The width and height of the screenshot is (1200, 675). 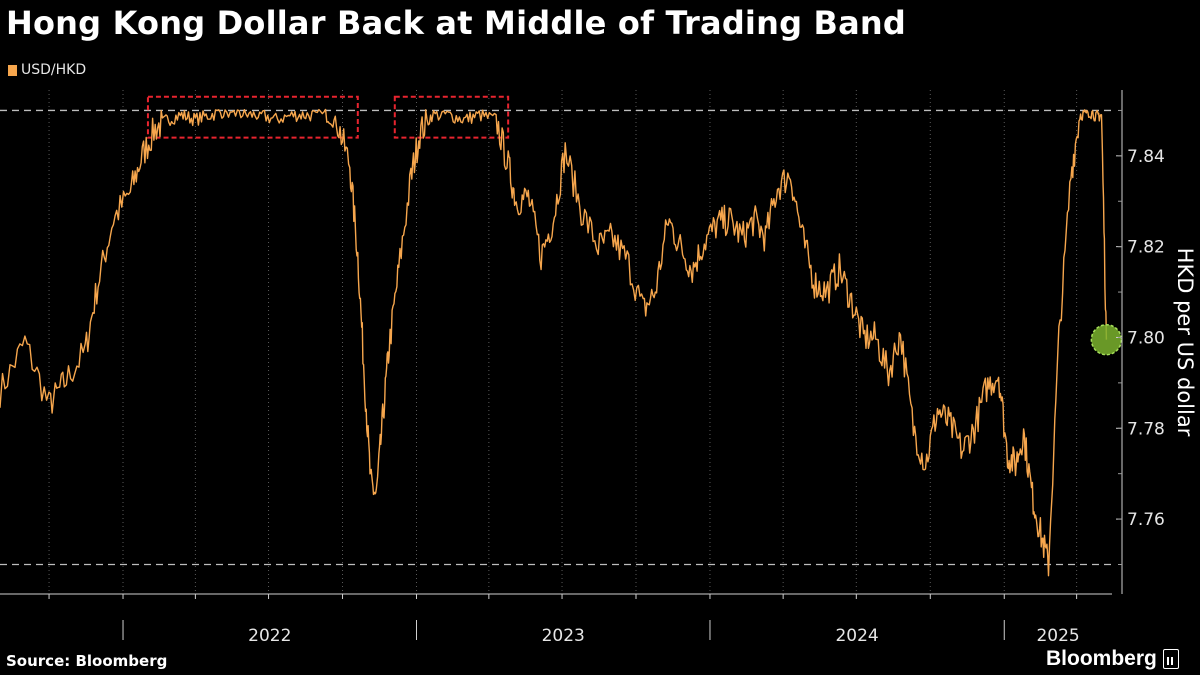 What do you see at coordinates (1101, 658) in the screenshot?
I see `brand-text: Bloomberg` at bounding box center [1101, 658].